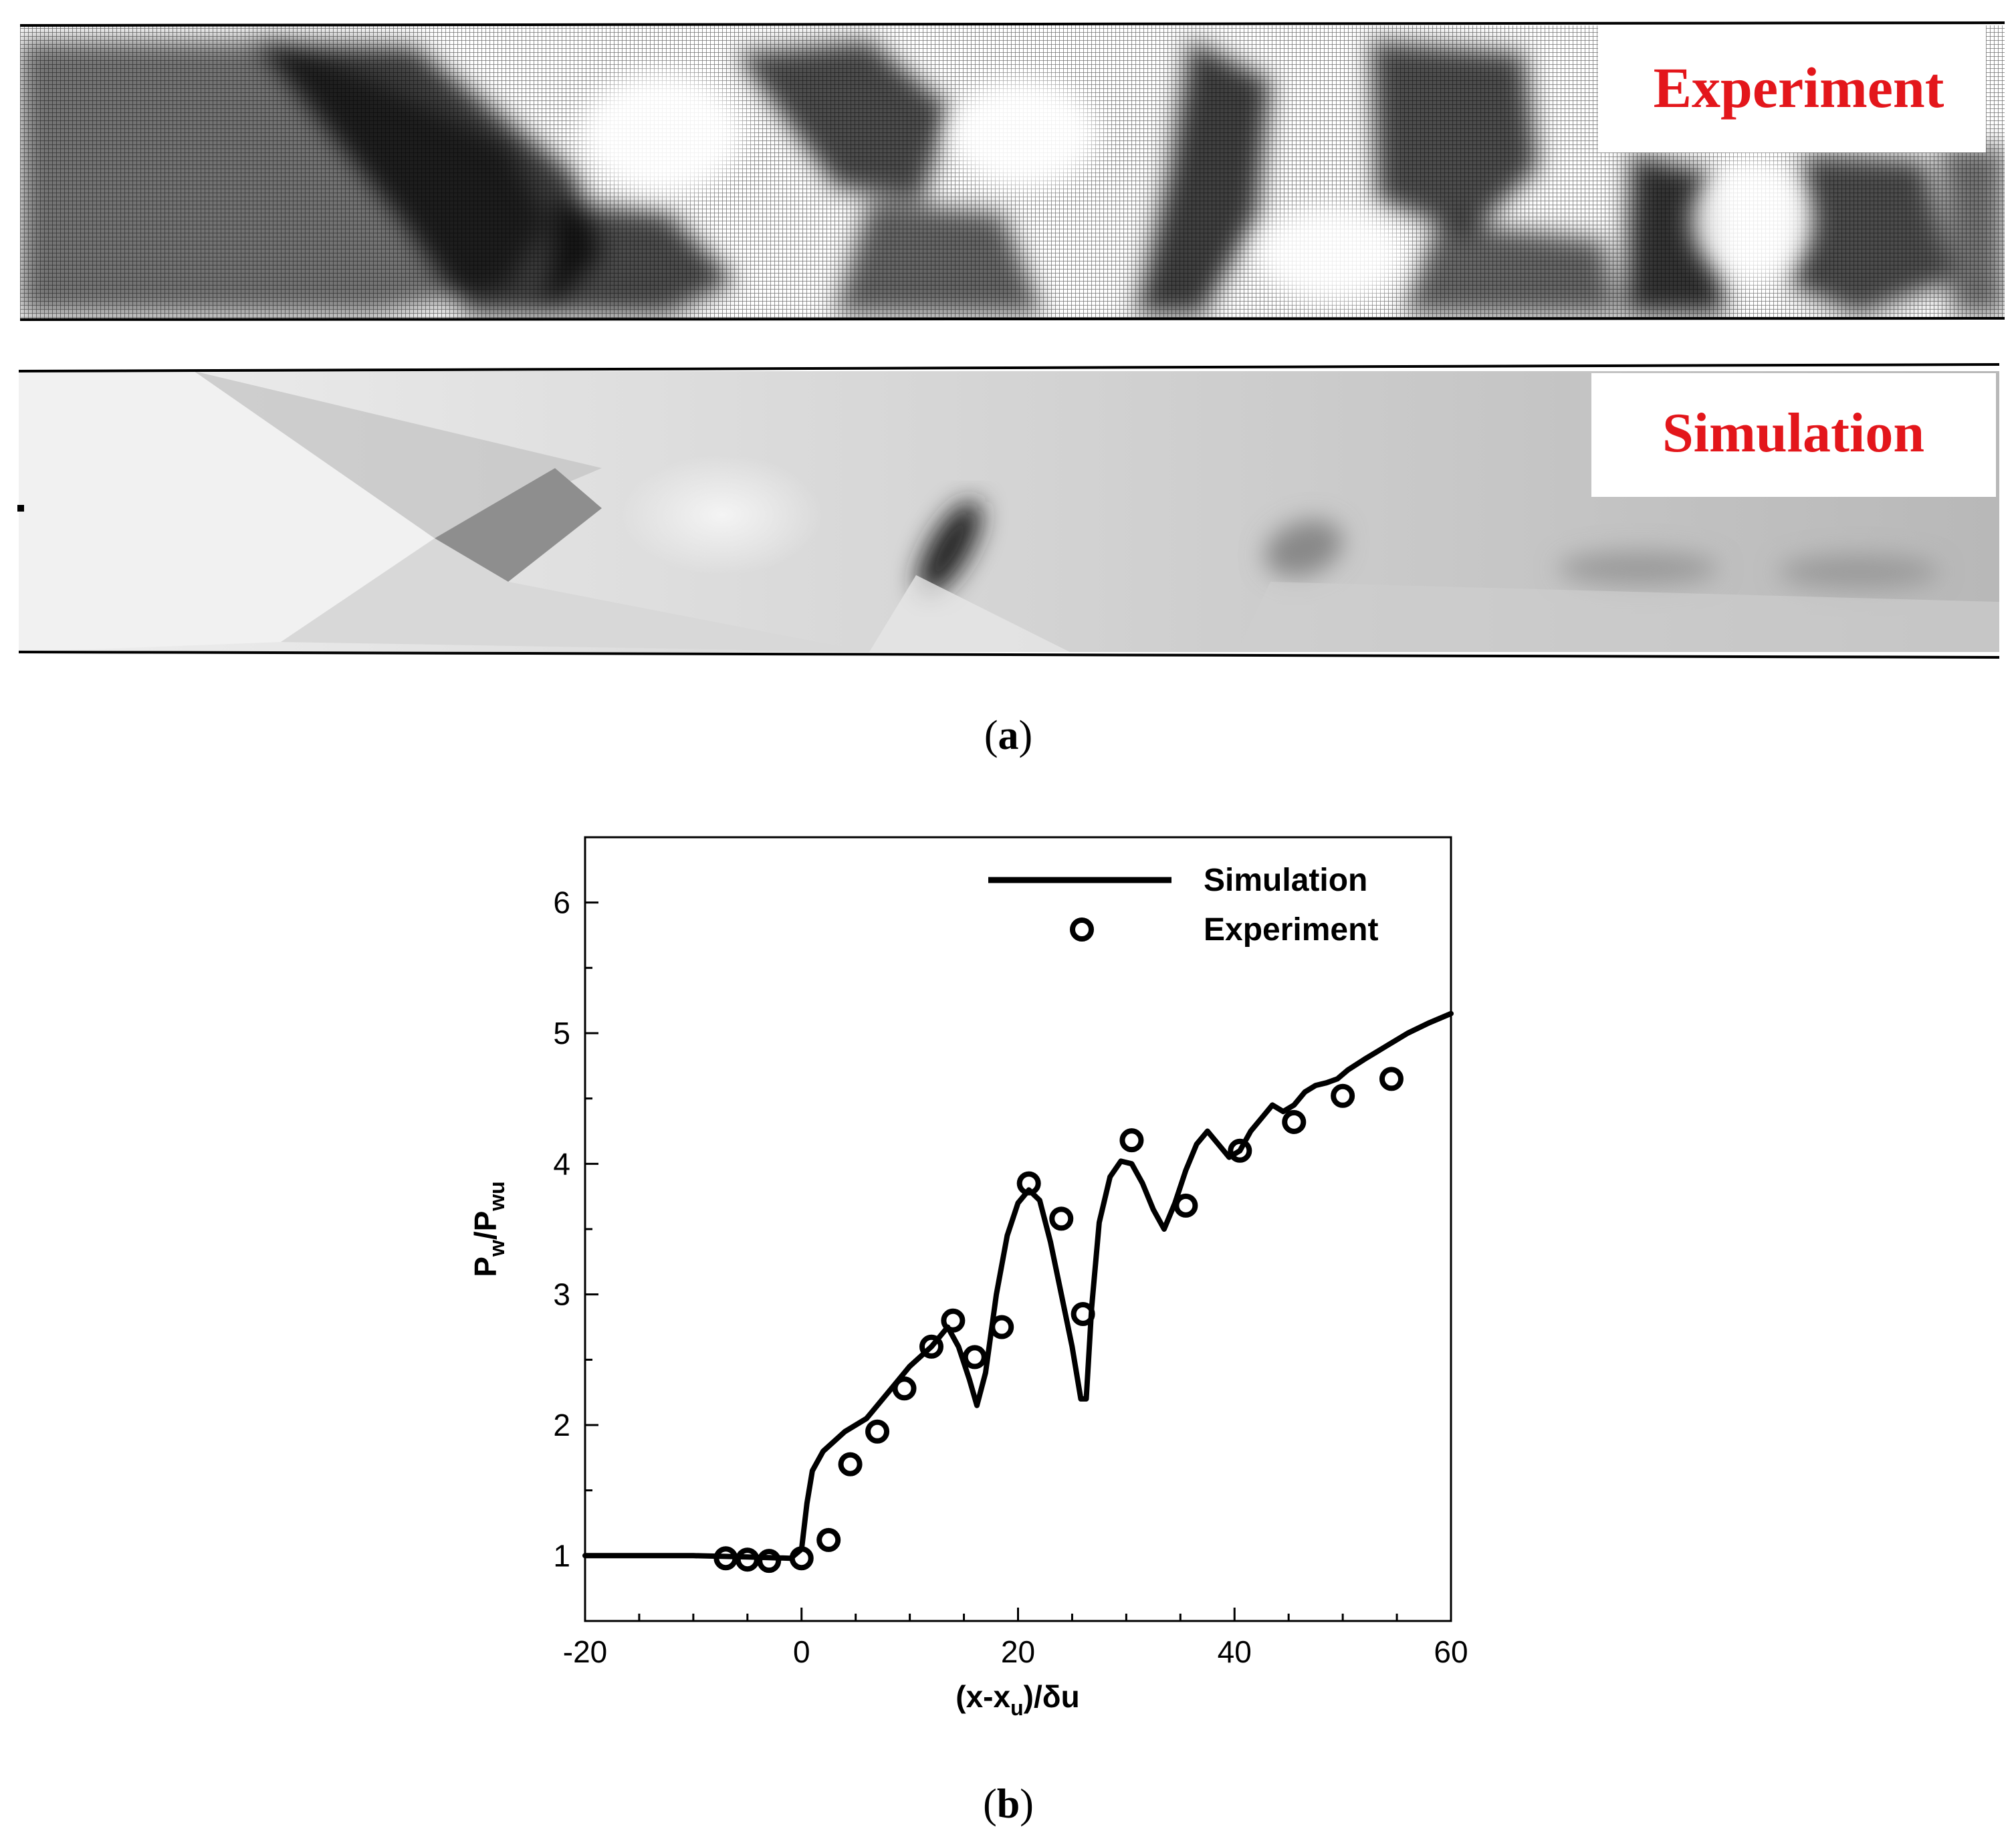  I want to click on x-tick-label: 20, so click(1018, 1651).